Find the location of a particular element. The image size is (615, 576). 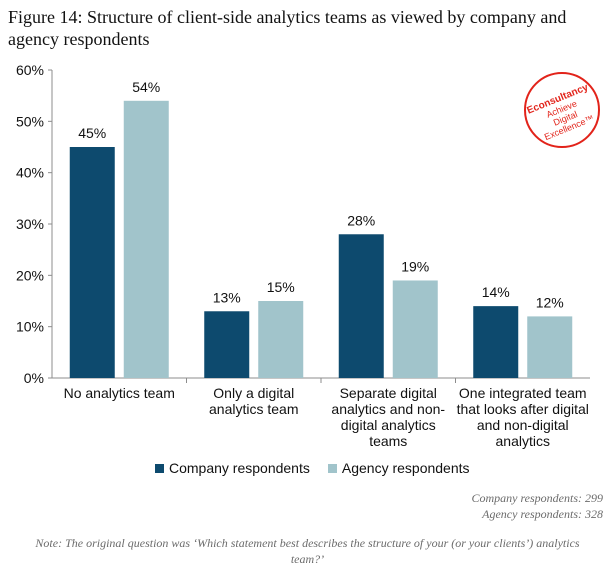

y-tick-label: 30% is located at coordinates (30, 224).